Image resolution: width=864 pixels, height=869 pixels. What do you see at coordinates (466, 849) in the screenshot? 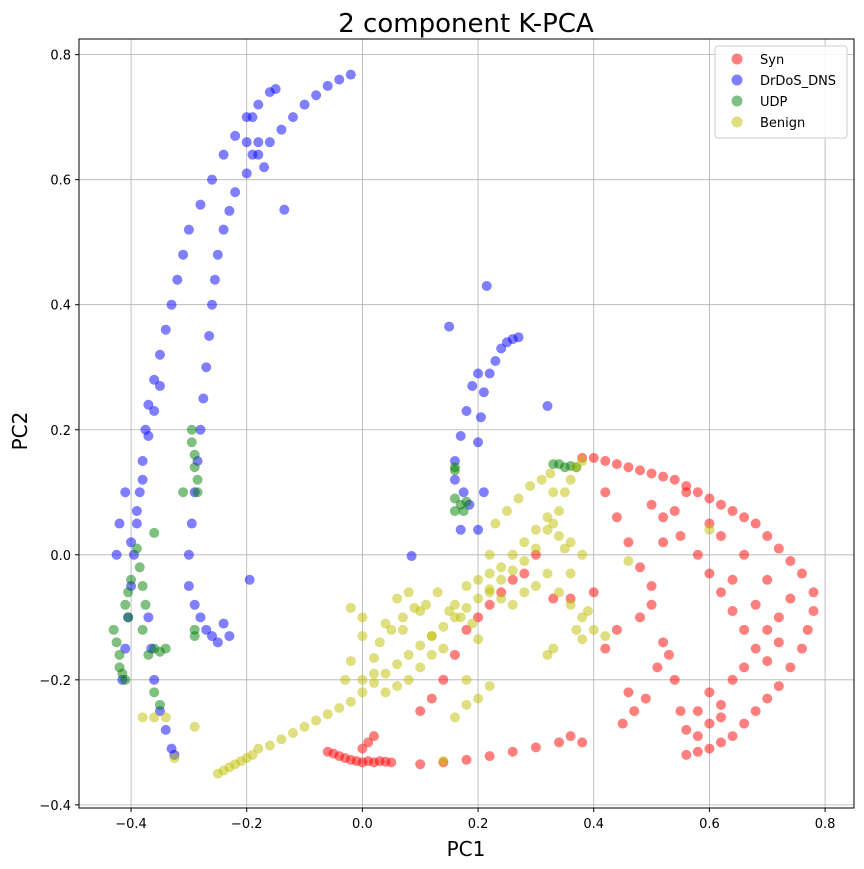
I see `x-axis-title: PC1` at bounding box center [466, 849].